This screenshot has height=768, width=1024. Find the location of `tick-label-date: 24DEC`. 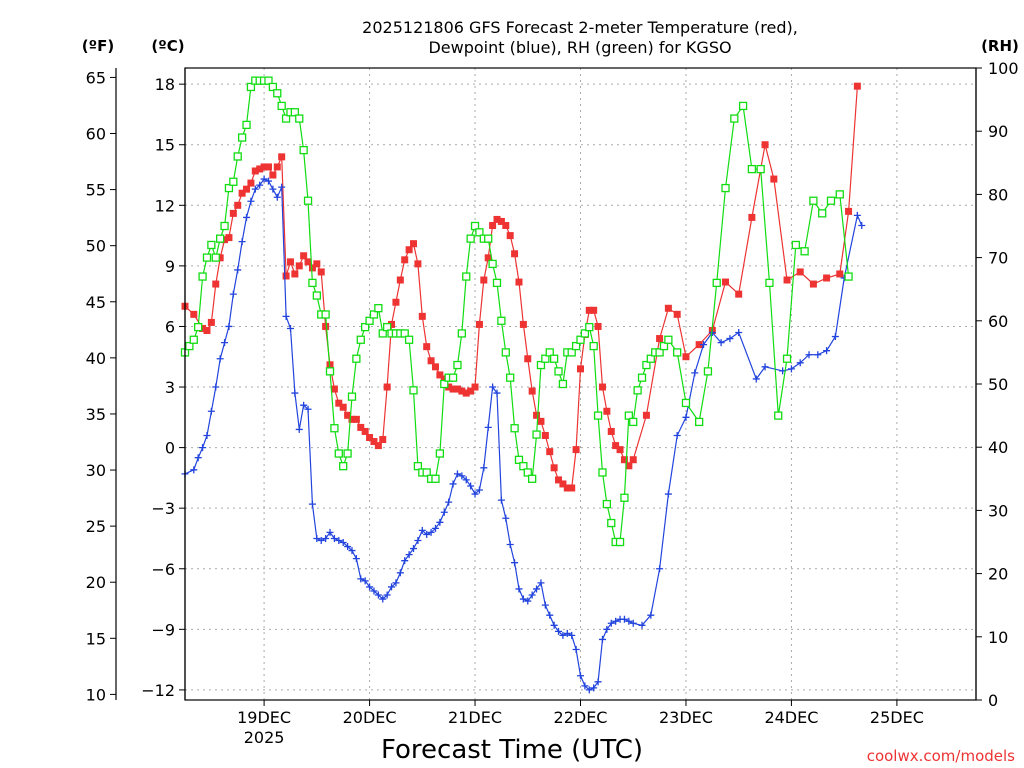

tick-label-date: 24DEC is located at coordinates (791, 717).